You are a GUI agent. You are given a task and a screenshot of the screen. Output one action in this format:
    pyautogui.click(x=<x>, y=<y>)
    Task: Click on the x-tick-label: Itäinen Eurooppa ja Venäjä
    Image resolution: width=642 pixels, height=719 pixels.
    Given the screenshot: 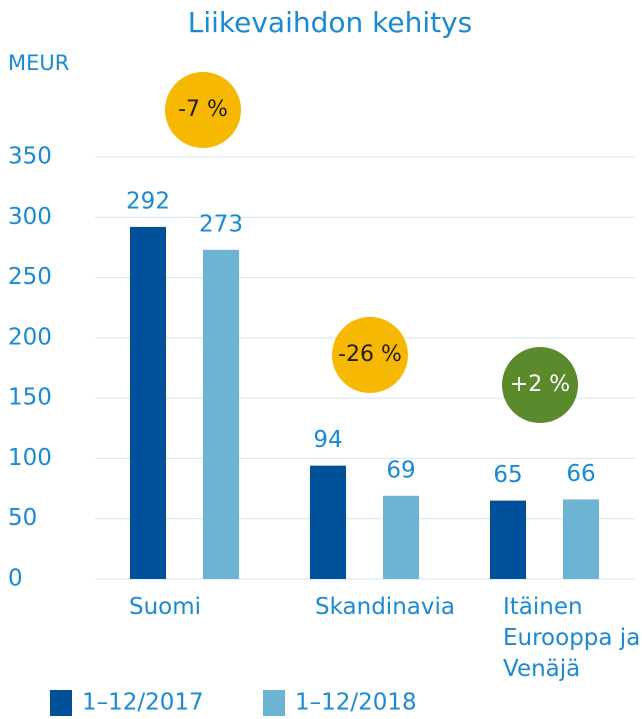 What is the action you would take?
    pyautogui.click(x=572, y=638)
    